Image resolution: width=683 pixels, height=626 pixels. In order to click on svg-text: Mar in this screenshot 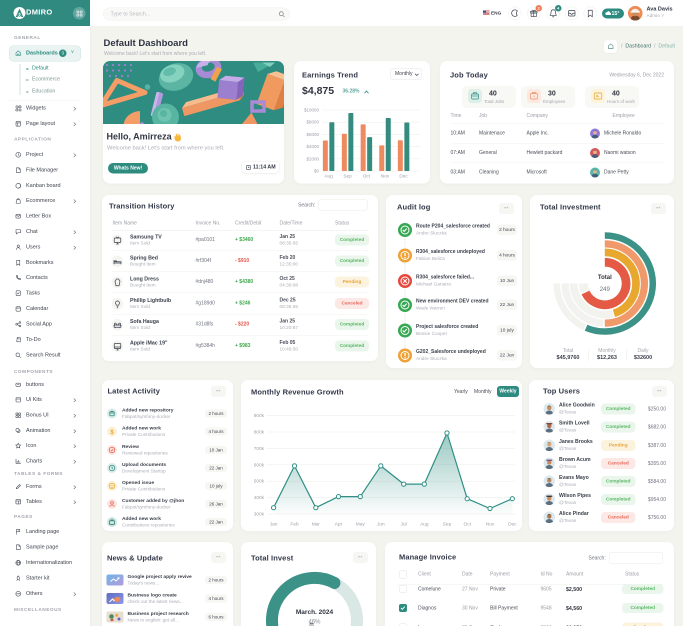, I will do `click(316, 525)`.